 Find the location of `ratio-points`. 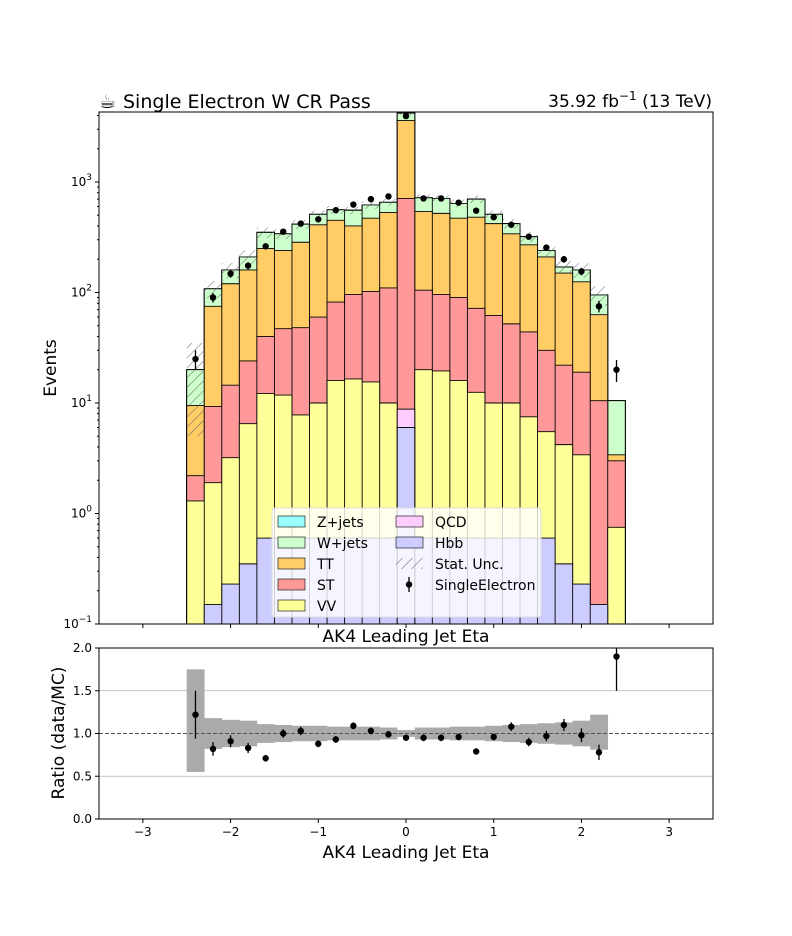

ratio-points is located at coordinates (406, 705).